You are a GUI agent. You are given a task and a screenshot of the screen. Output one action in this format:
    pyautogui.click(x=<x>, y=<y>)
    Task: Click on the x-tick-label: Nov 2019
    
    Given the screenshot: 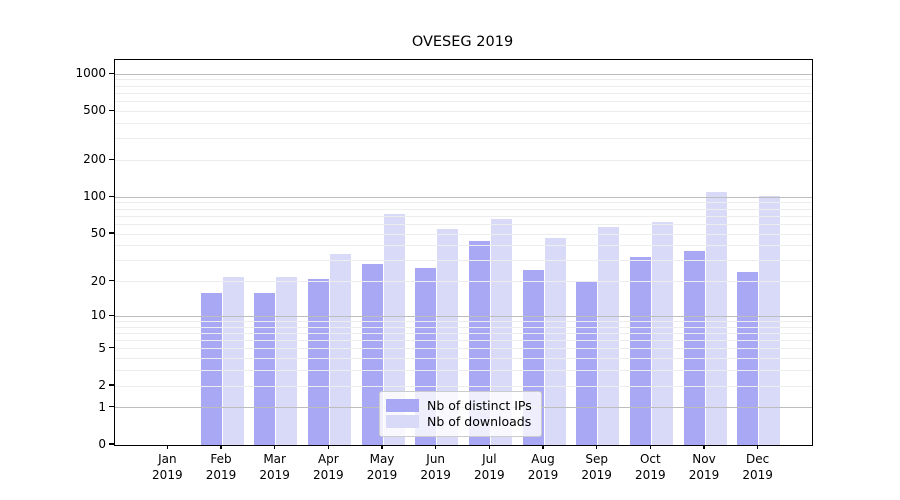 What is the action you would take?
    pyautogui.click(x=704, y=467)
    